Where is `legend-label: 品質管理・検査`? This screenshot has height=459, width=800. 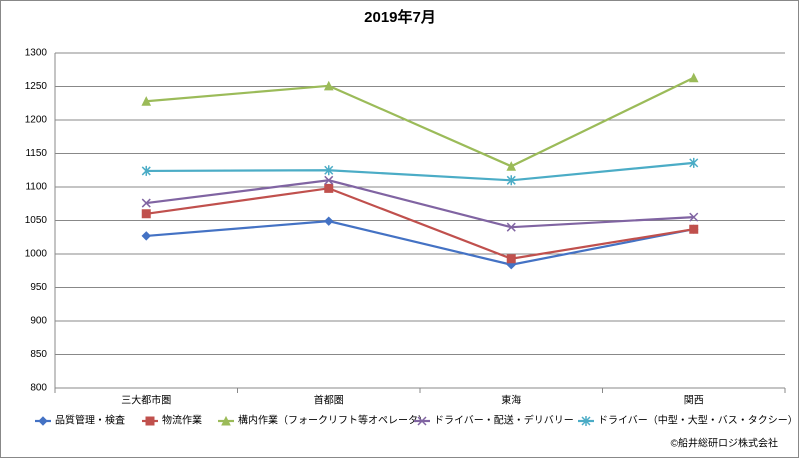 legend-label: 品質管理・検査 is located at coordinates (90, 420).